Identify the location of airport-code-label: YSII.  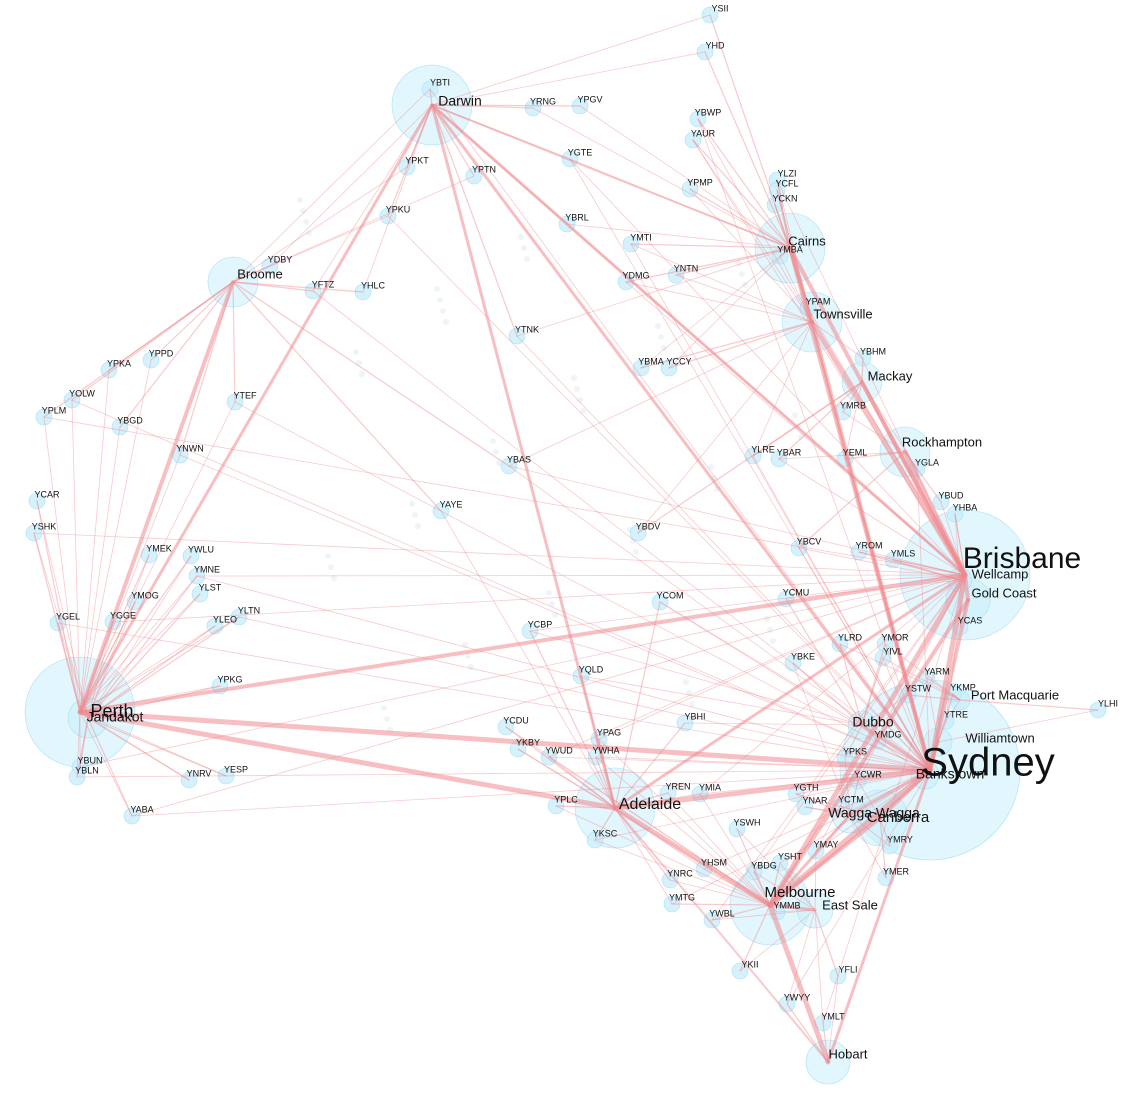
(719, 8).